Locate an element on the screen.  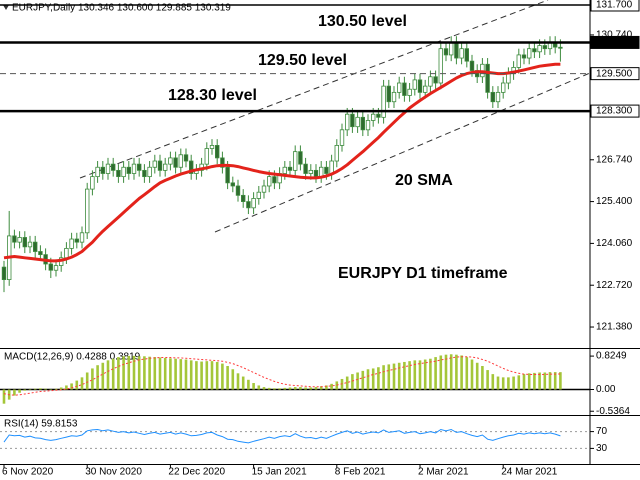
signal-line is located at coordinates (282, 376).